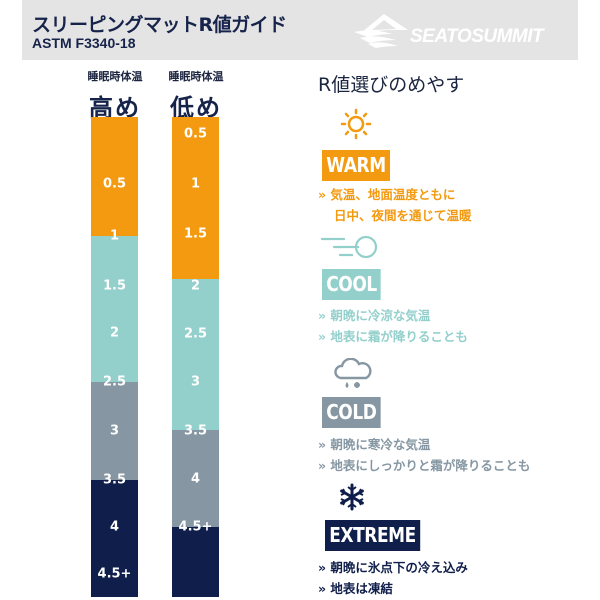 The height and width of the screenshot is (600, 600). What do you see at coordinates (393, 578) in the screenshot?
I see `legend-desc-extreme: » 朝晩に氷点下の冷え込み » 地表は凍結` at bounding box center [393, 578].